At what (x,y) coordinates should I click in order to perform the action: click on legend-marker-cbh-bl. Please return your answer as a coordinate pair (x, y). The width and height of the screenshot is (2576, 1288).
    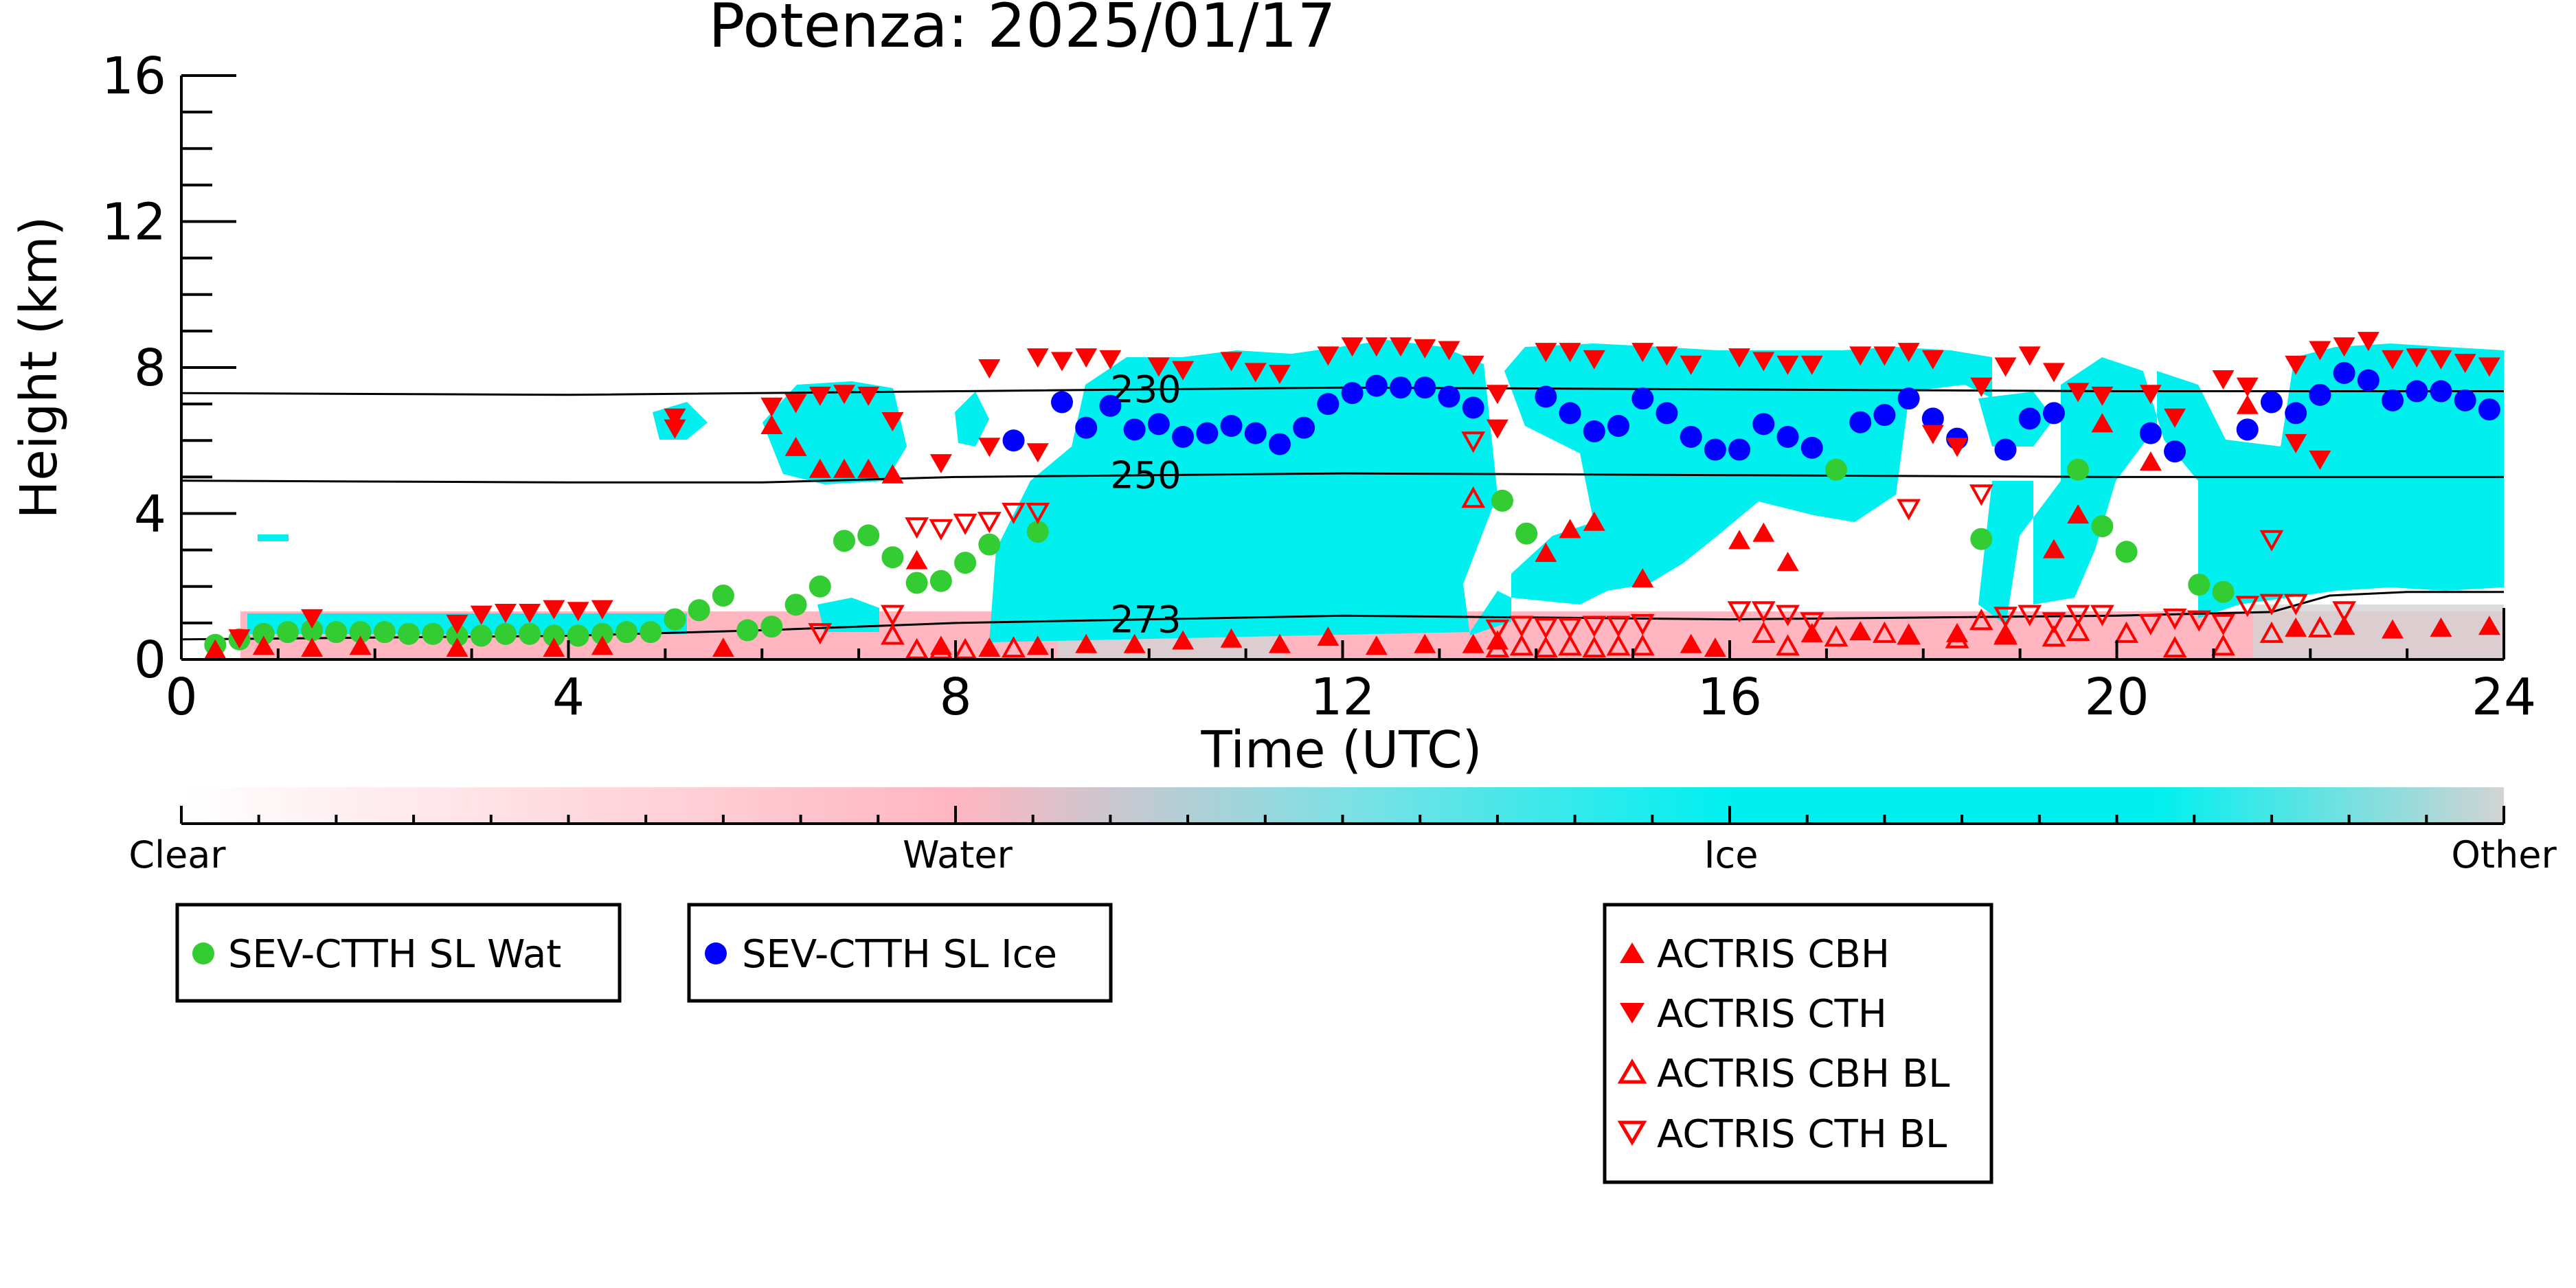
    Looking at the image, I should click on (1632, 1071).